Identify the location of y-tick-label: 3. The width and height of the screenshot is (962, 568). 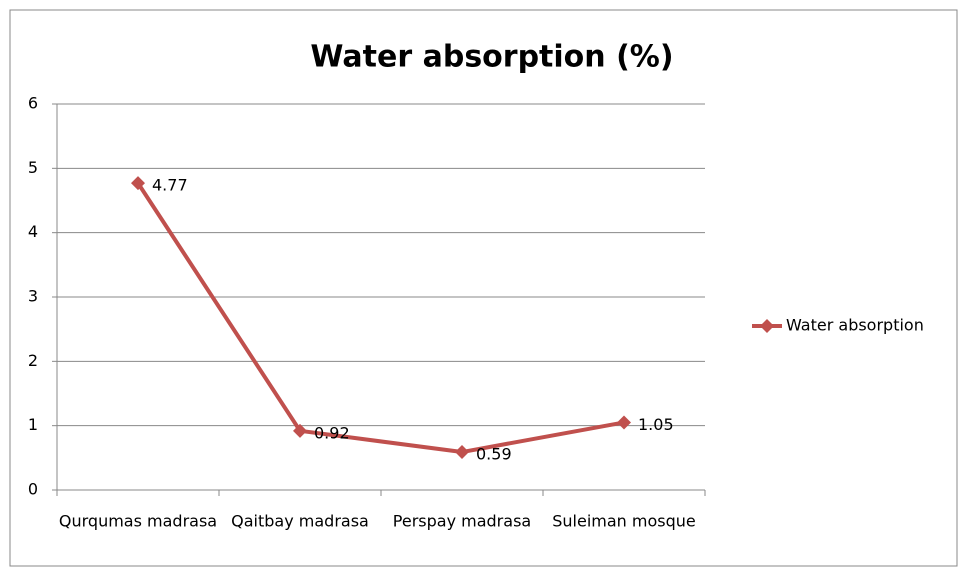
(33, 296).